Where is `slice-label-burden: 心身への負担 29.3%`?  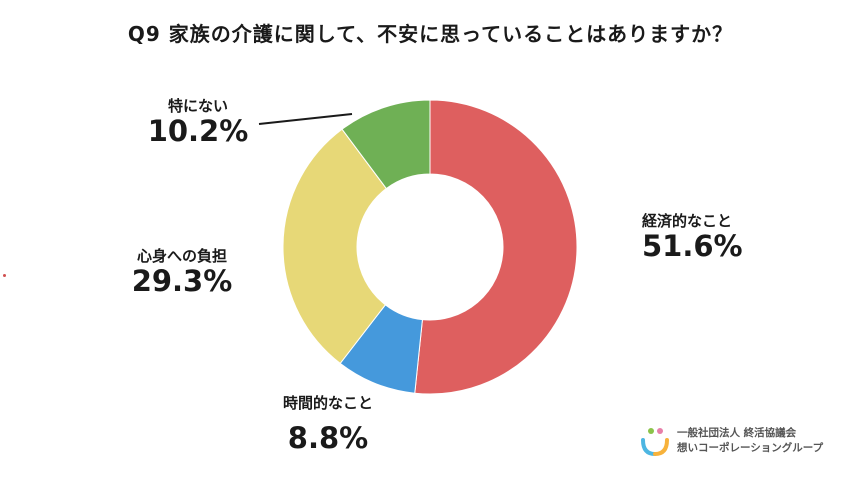
slice-label-burden: 心身への負担 29.3% is located at coordinates (182, 271).